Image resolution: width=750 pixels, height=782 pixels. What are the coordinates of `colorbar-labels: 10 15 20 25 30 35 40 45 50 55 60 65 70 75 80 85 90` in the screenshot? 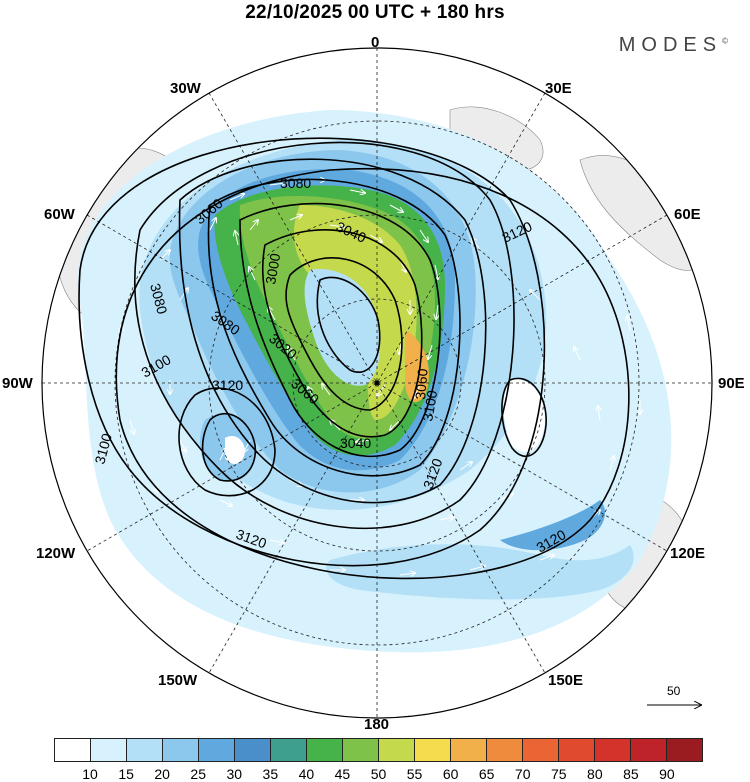 It's located at (378, 774).